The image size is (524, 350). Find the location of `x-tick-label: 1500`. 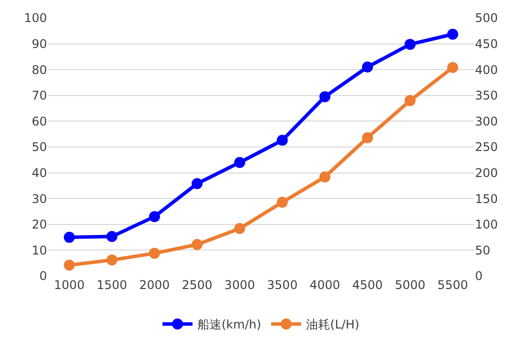

x-tick-label: 1500 is located at coordinates (112, 285).